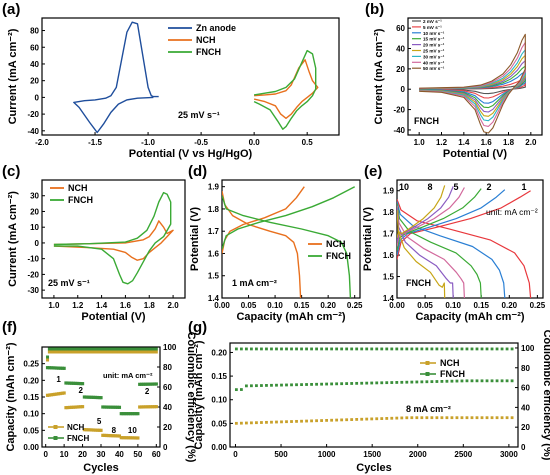 The height and width of the screenshot is (475, 550). What do you see at coordinates (222, 305) in the screenshot?
I see `x-tick-label: 0.00` at bounding box center [222, 305].